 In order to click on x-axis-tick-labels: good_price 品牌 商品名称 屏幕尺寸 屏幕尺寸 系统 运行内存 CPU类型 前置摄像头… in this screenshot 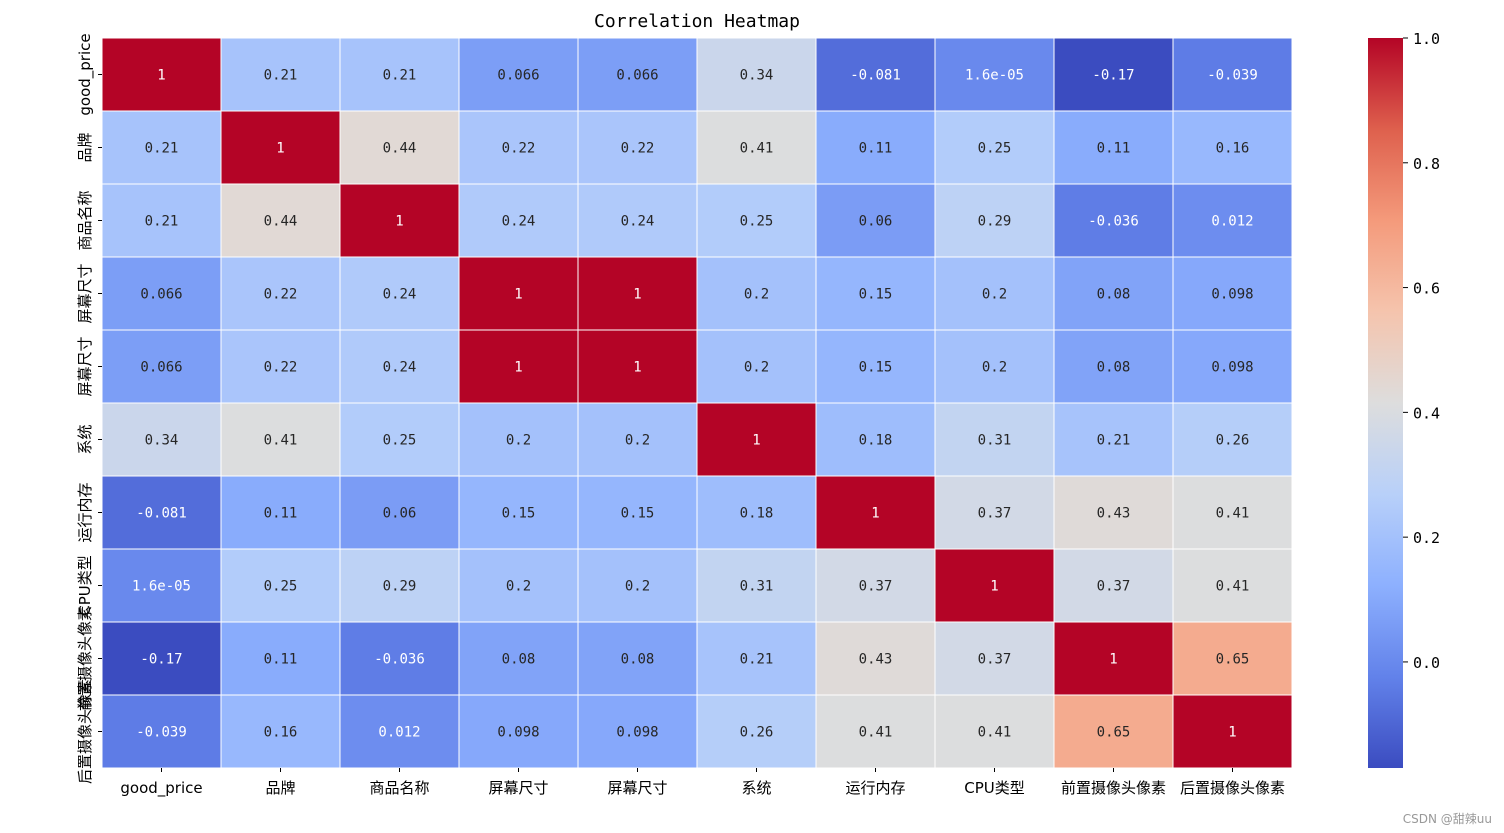, I will do `click(702, 783)`.